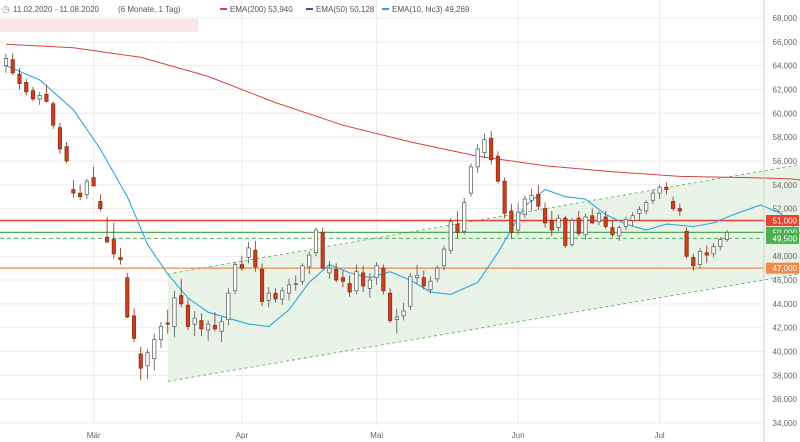 The width and height of the screenshot is (800, 442). What do you see at coordinates (782, 238) in the screenshot?
I see `level-badge-bg` at bounding box center [782, 238].